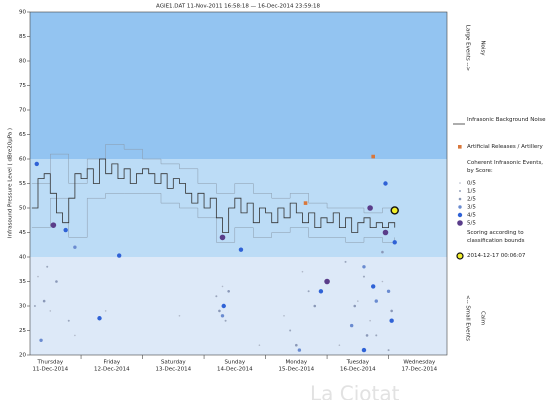  Describe the element at coordinates (358, 363) in the screenshot. I see `x-day-label: Tuesday` at that location.